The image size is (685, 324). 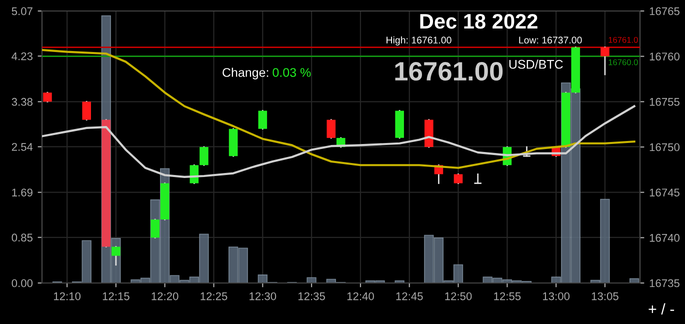 I want to click on y2-tick-label: 16745, so click(x=665, y=192).